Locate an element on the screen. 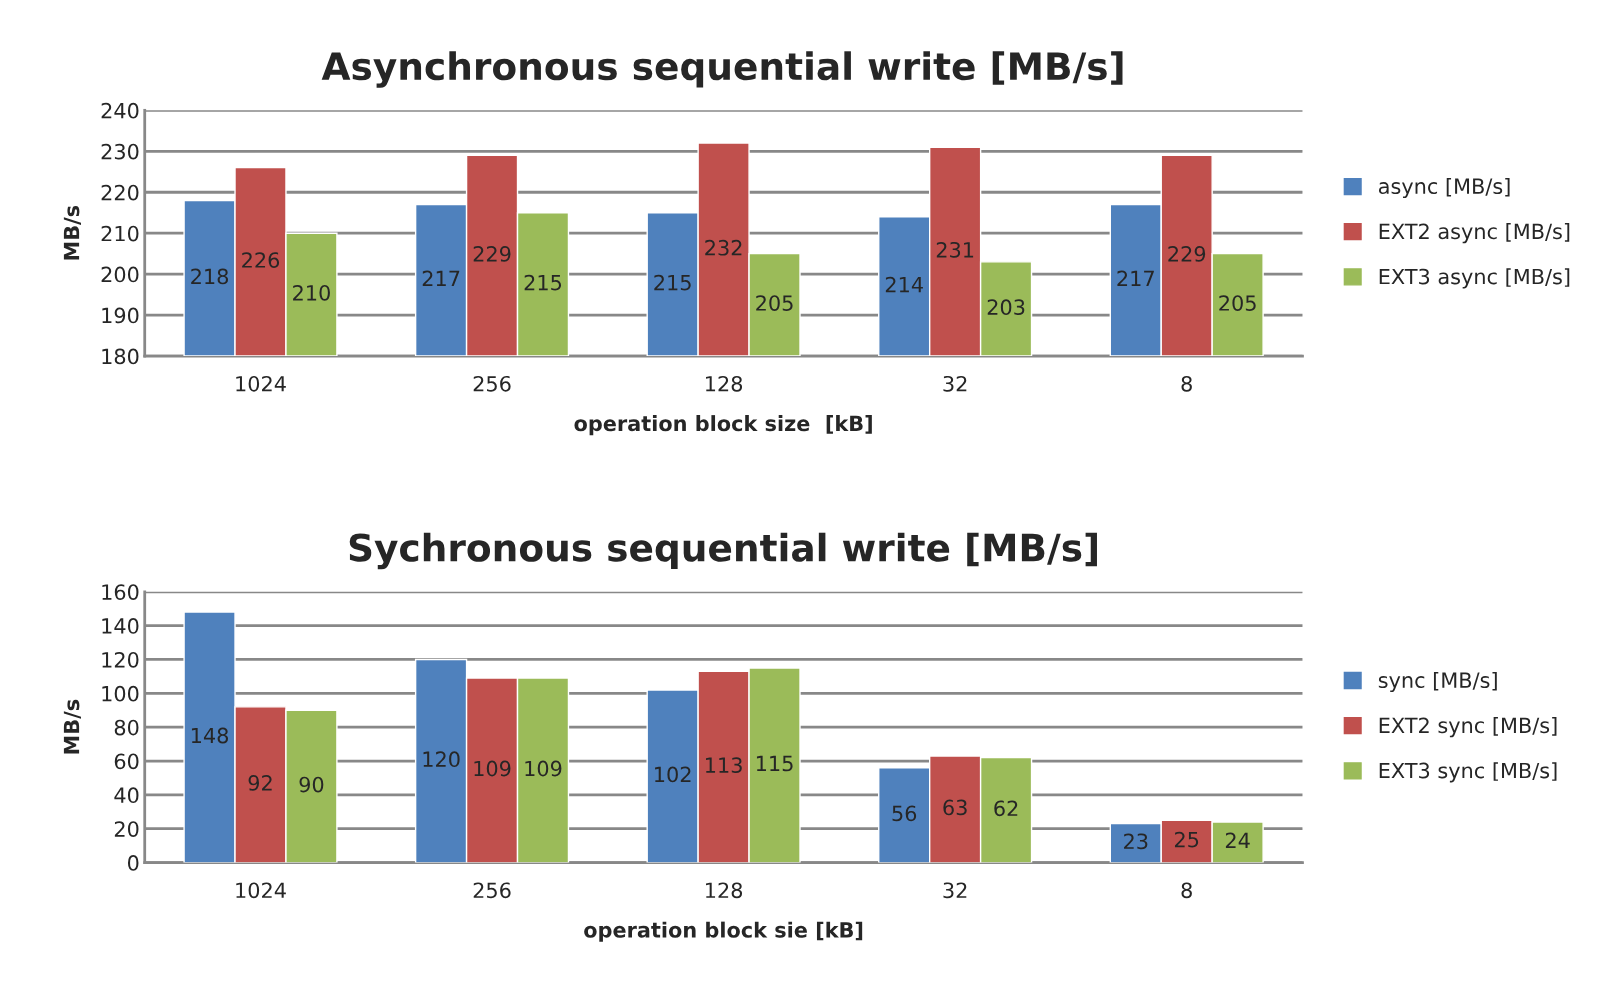  data-label: 23 is located at coordinates (1136, 841).